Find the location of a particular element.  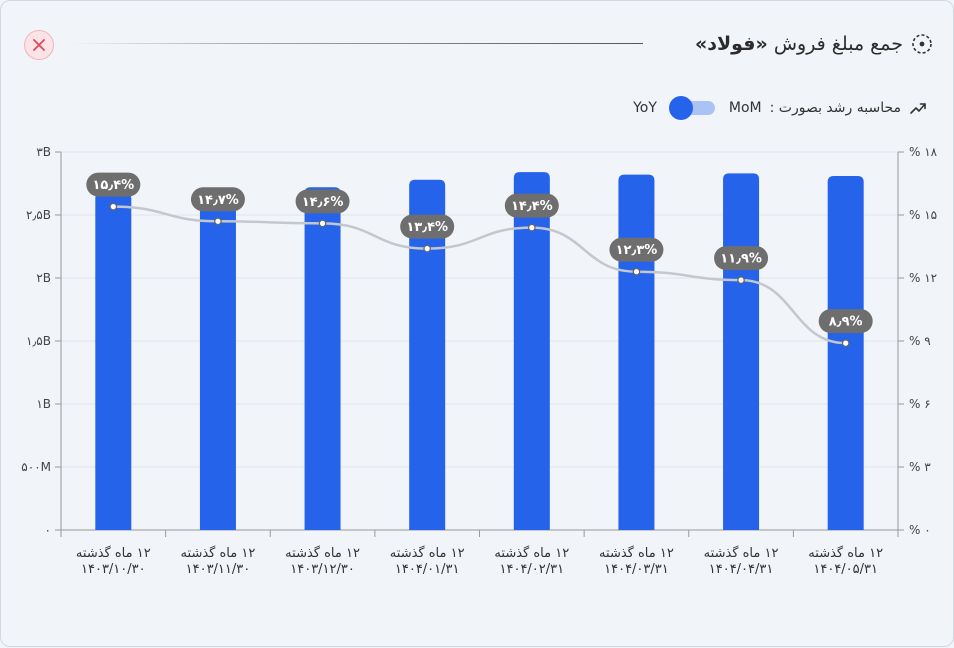

growth-mode-label: محاسبه رشد بصورت : is located at coordinates (835, 108).